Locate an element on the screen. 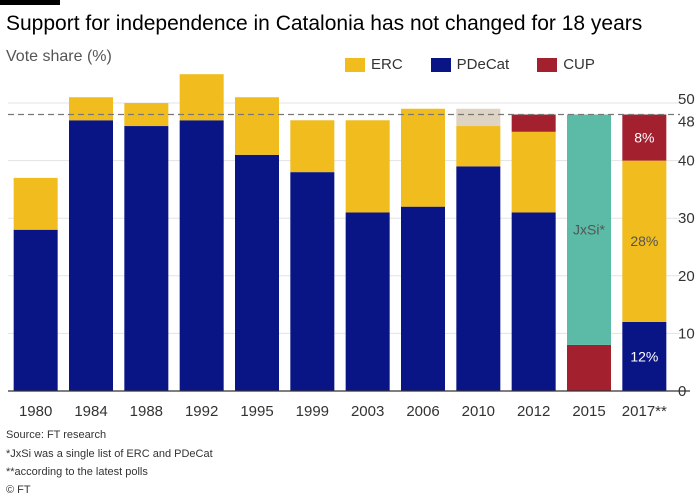 The height and width of the screenshot is (500, 700). source-note: Source: FT research is located at coordinates (56, 435).